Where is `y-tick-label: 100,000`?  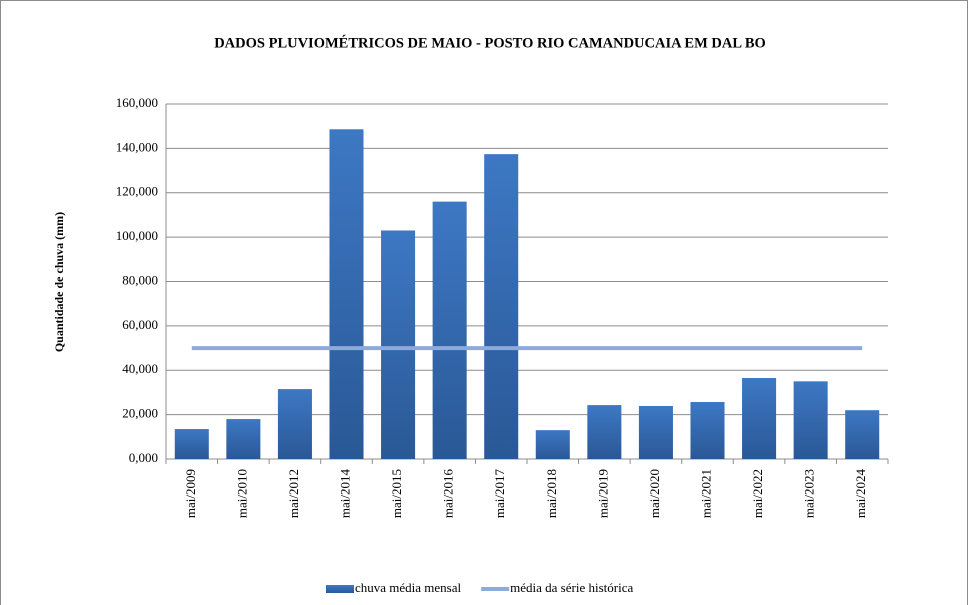
y-tick-label: 100,000 is located at coordinates (137, 235).